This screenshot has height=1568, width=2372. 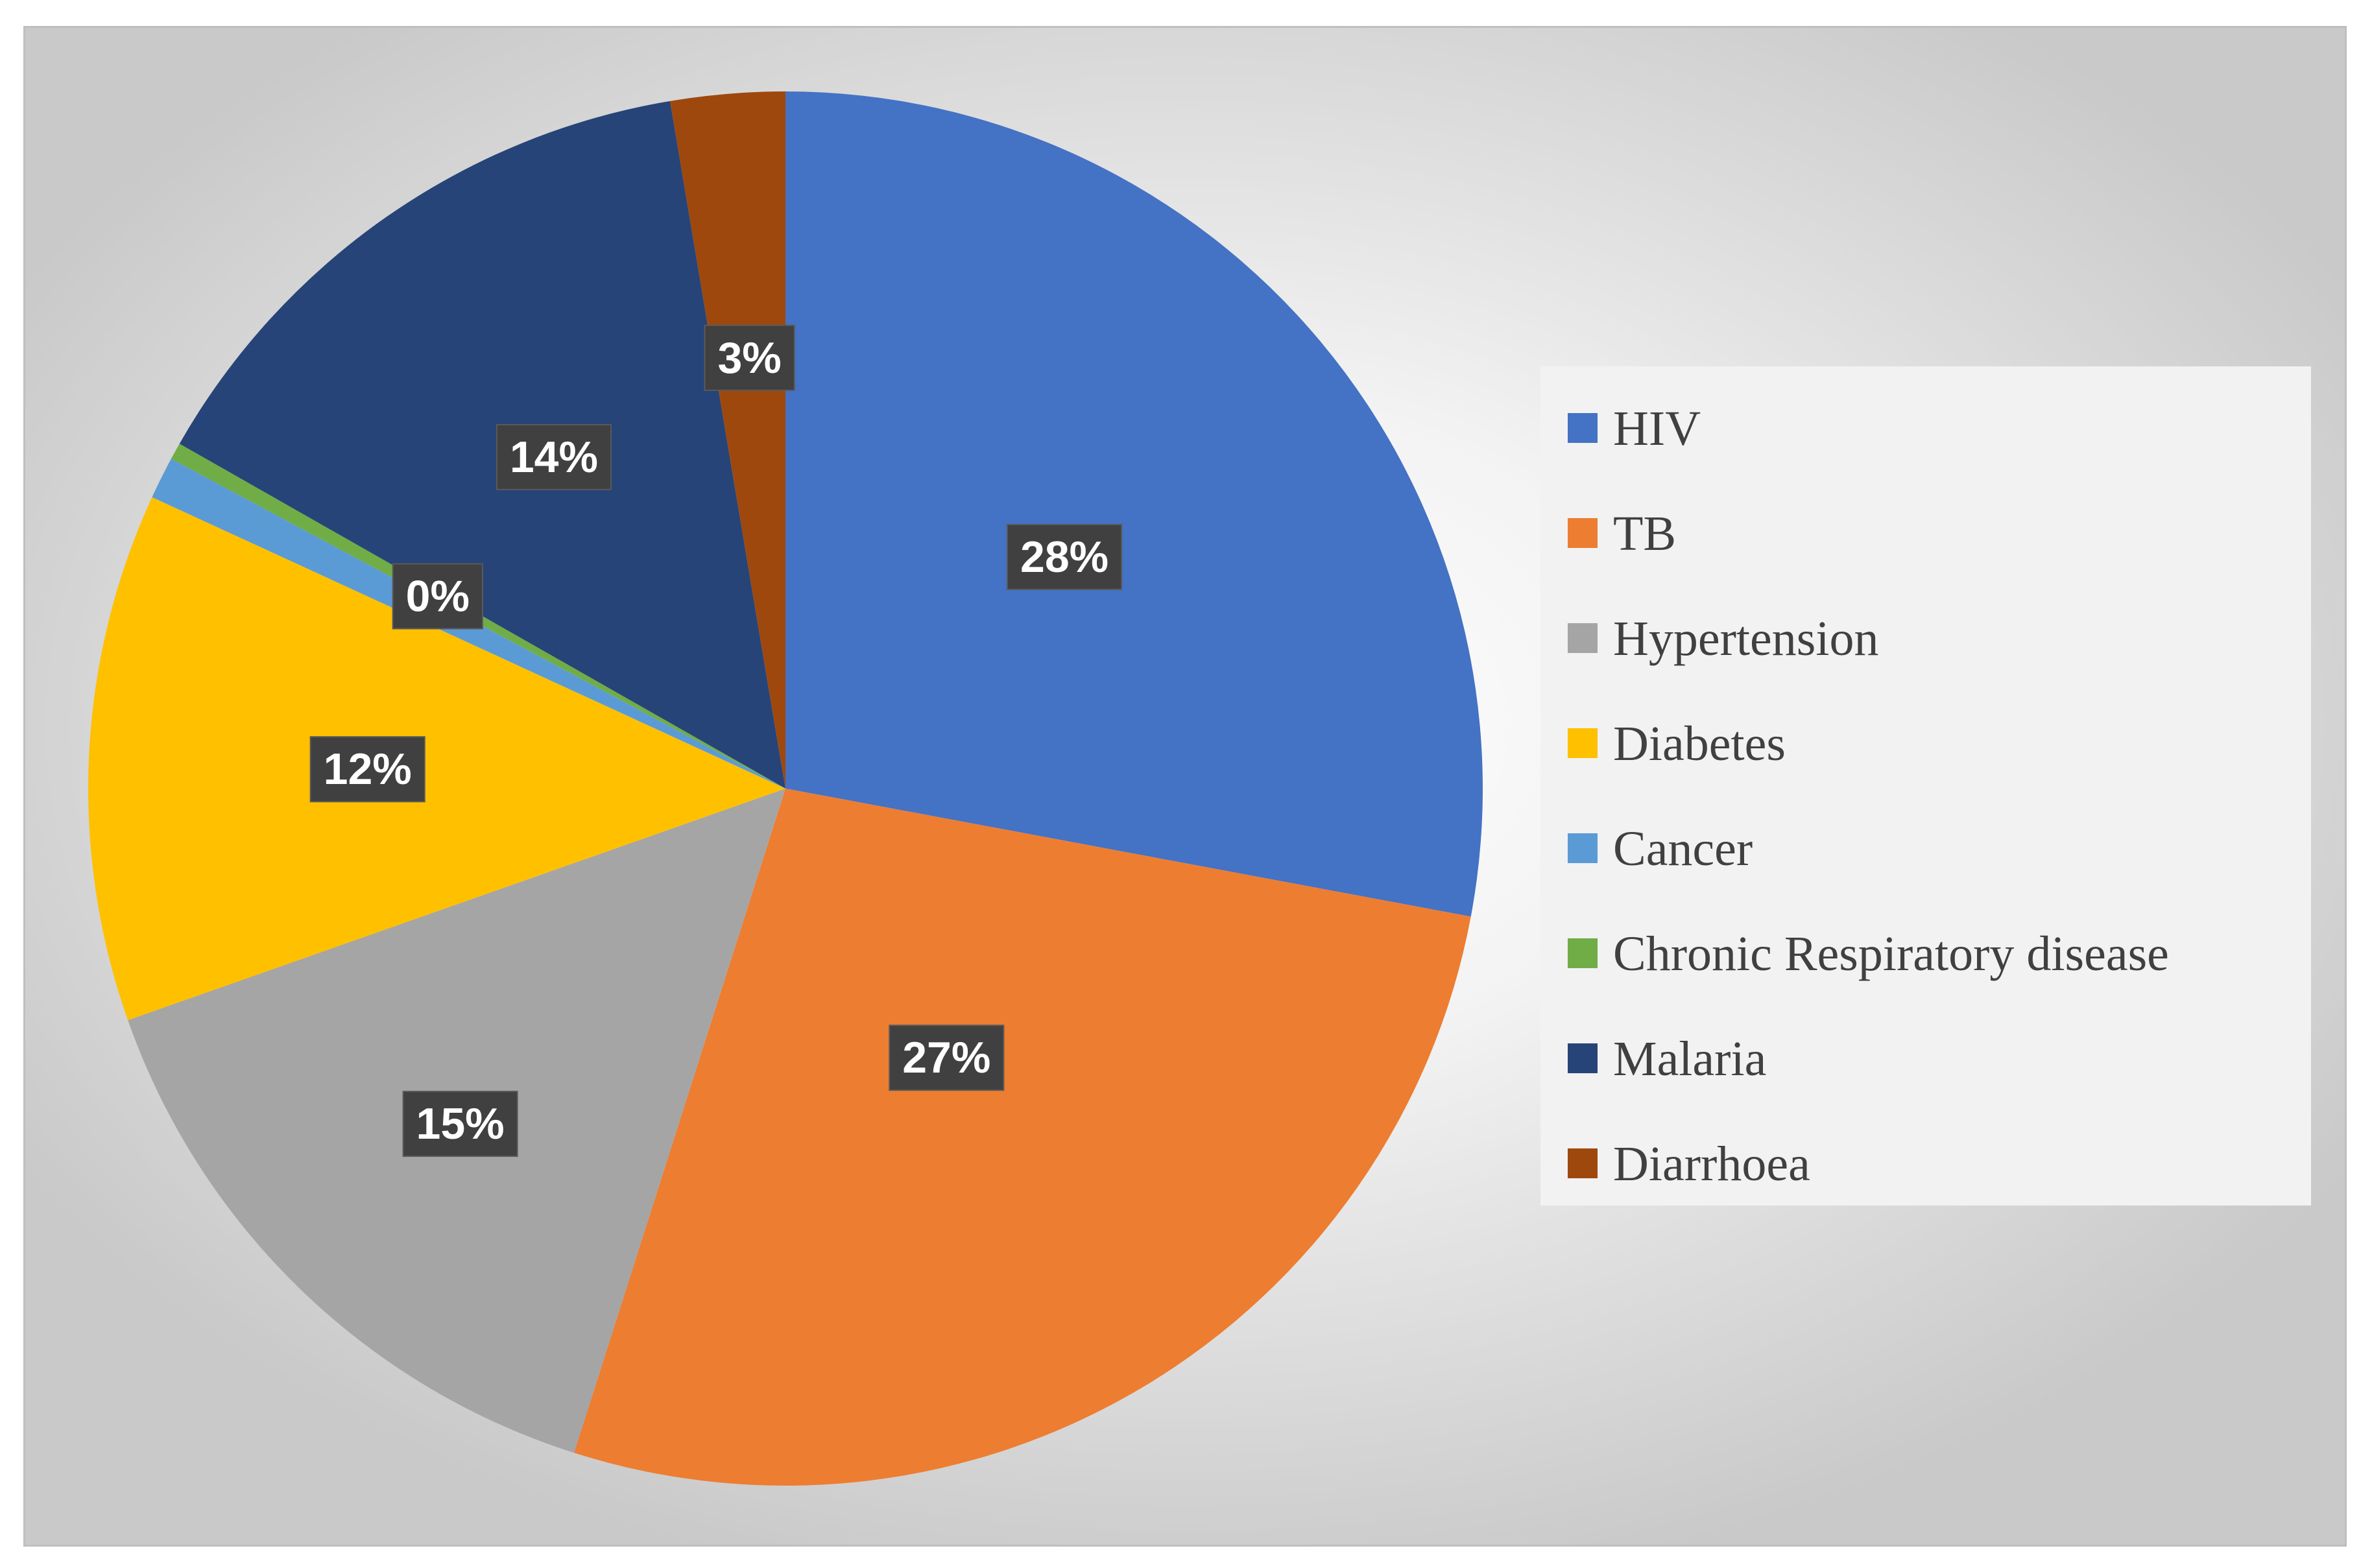 What do you see at coordinates (1690, 1059) in the screenshot?
I see `legend-label-malaria: Malaria` at bounding box center [1690, 1059].